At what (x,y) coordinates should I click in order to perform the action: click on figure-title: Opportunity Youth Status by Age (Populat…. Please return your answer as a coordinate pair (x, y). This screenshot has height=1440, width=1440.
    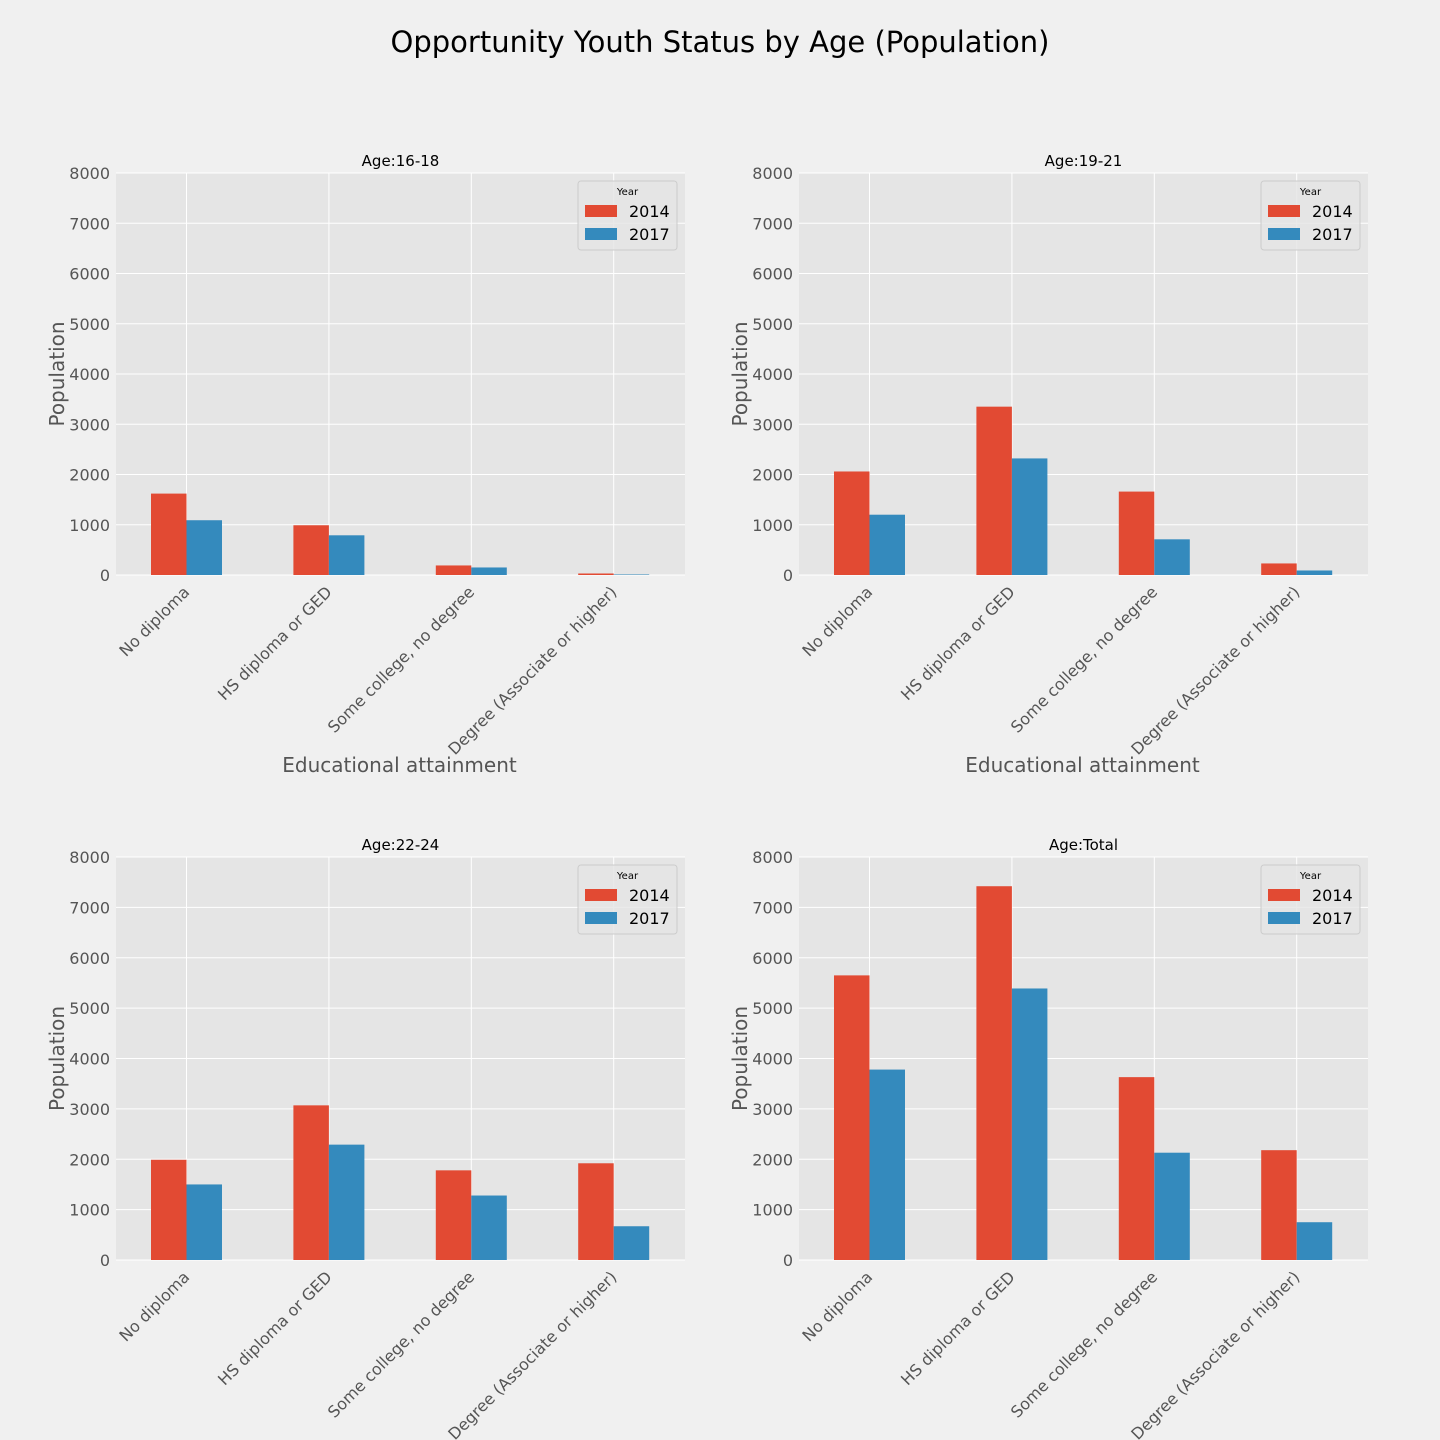
    Looking at the image, I should click on (720, 42).